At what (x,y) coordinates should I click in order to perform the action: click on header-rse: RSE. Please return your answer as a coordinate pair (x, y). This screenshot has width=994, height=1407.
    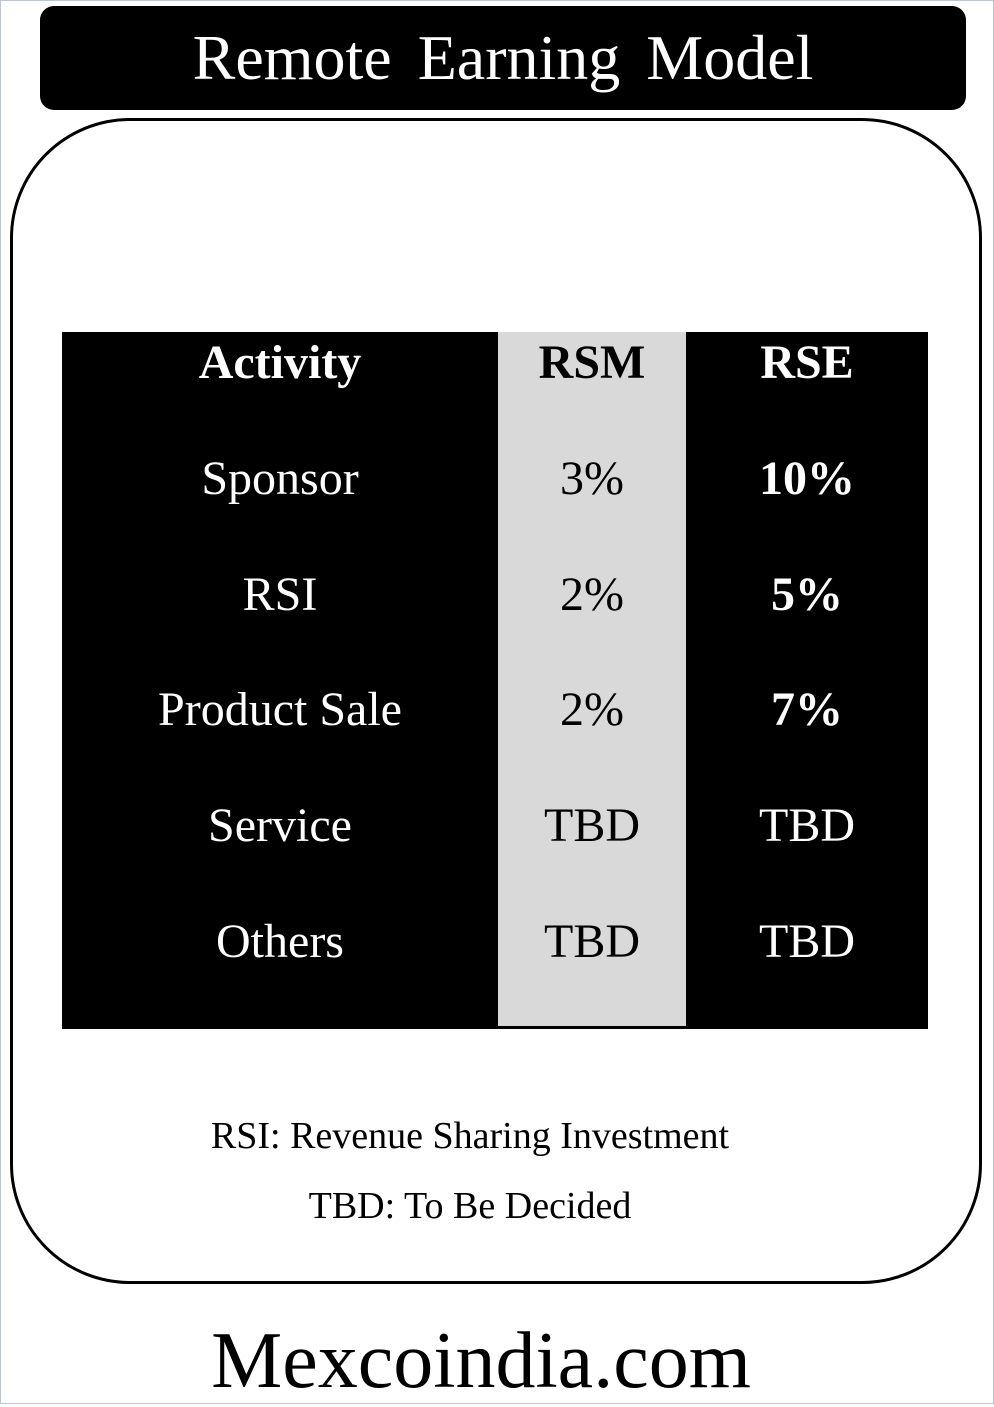
    Looking at the image, I should click on (807, 362).